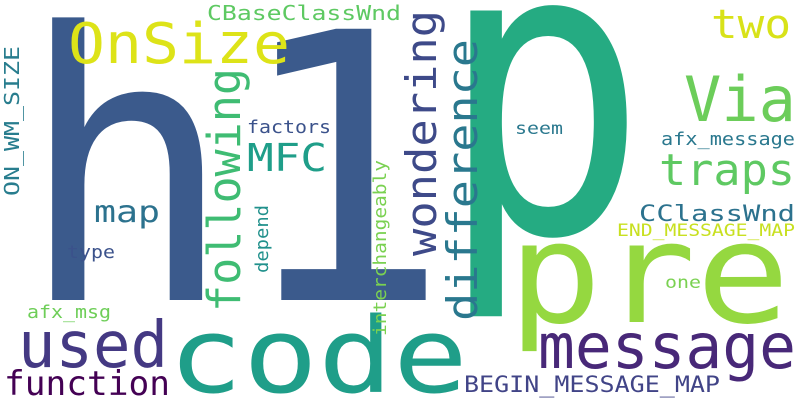 The image size is (800, 400). Describe the element at coordinates (304, 13) in the screenshot. I see `word: CBaseClassWnd` at that location.